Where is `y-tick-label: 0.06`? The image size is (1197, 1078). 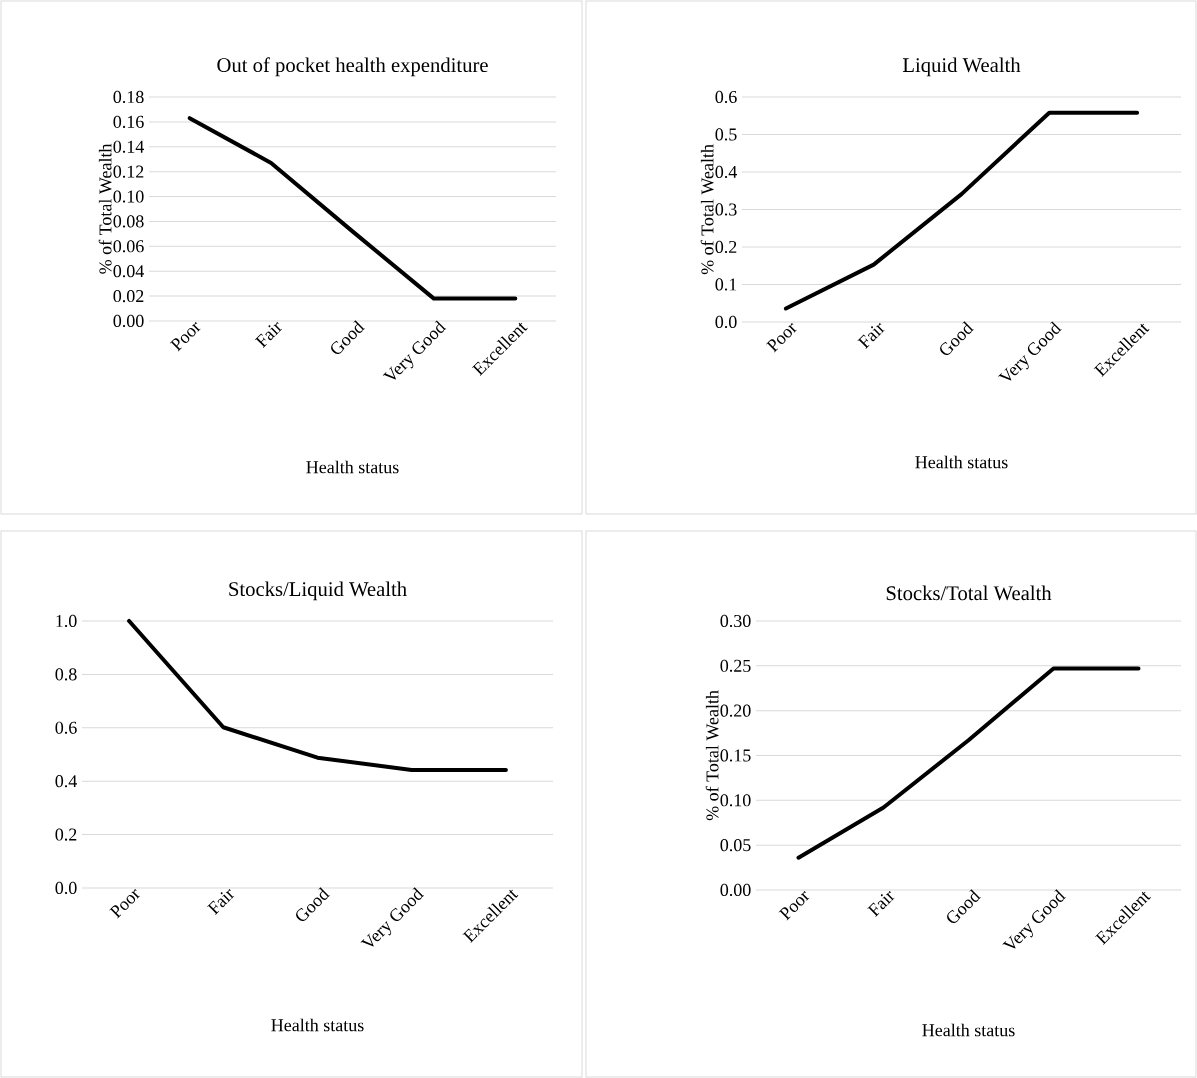 y-tick-label: 0.06 is located at coordinates (128, 246).